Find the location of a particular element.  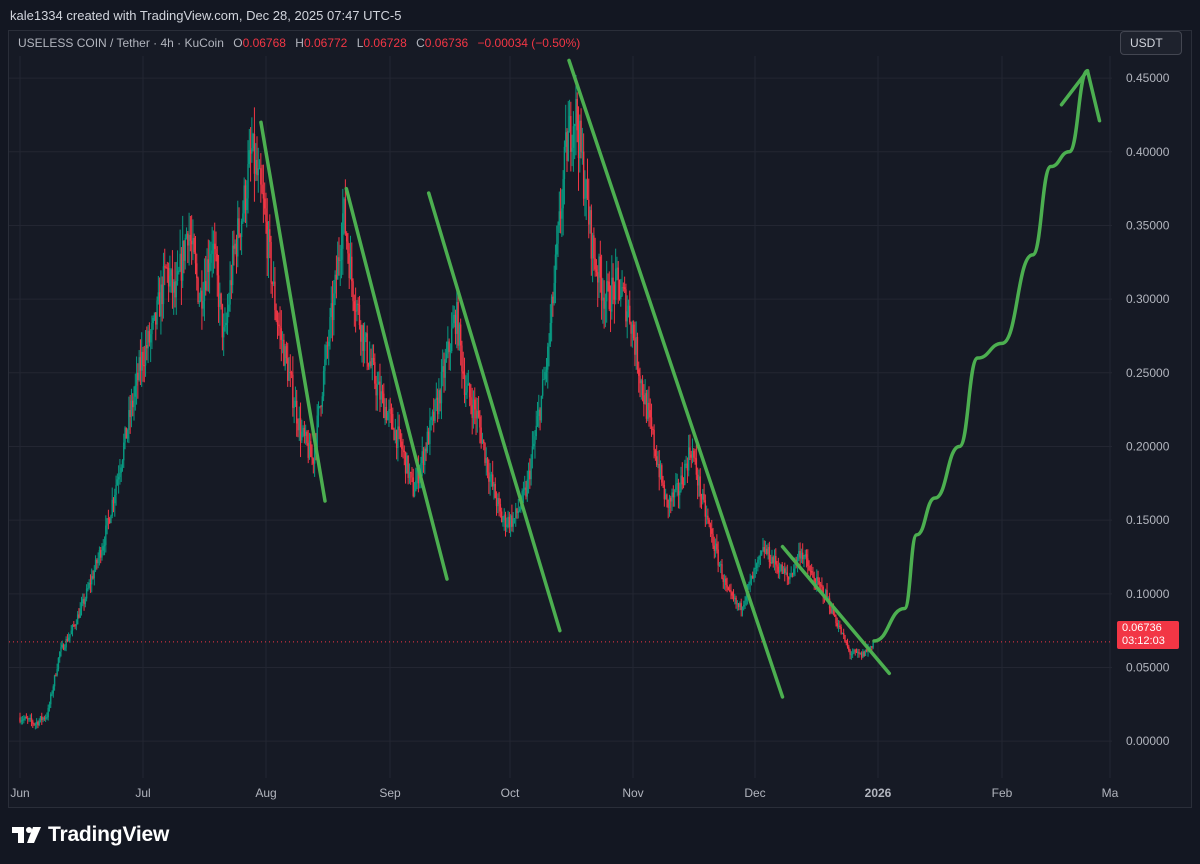

tradingview-logo: TradingView is located at coordinates (90, 835).